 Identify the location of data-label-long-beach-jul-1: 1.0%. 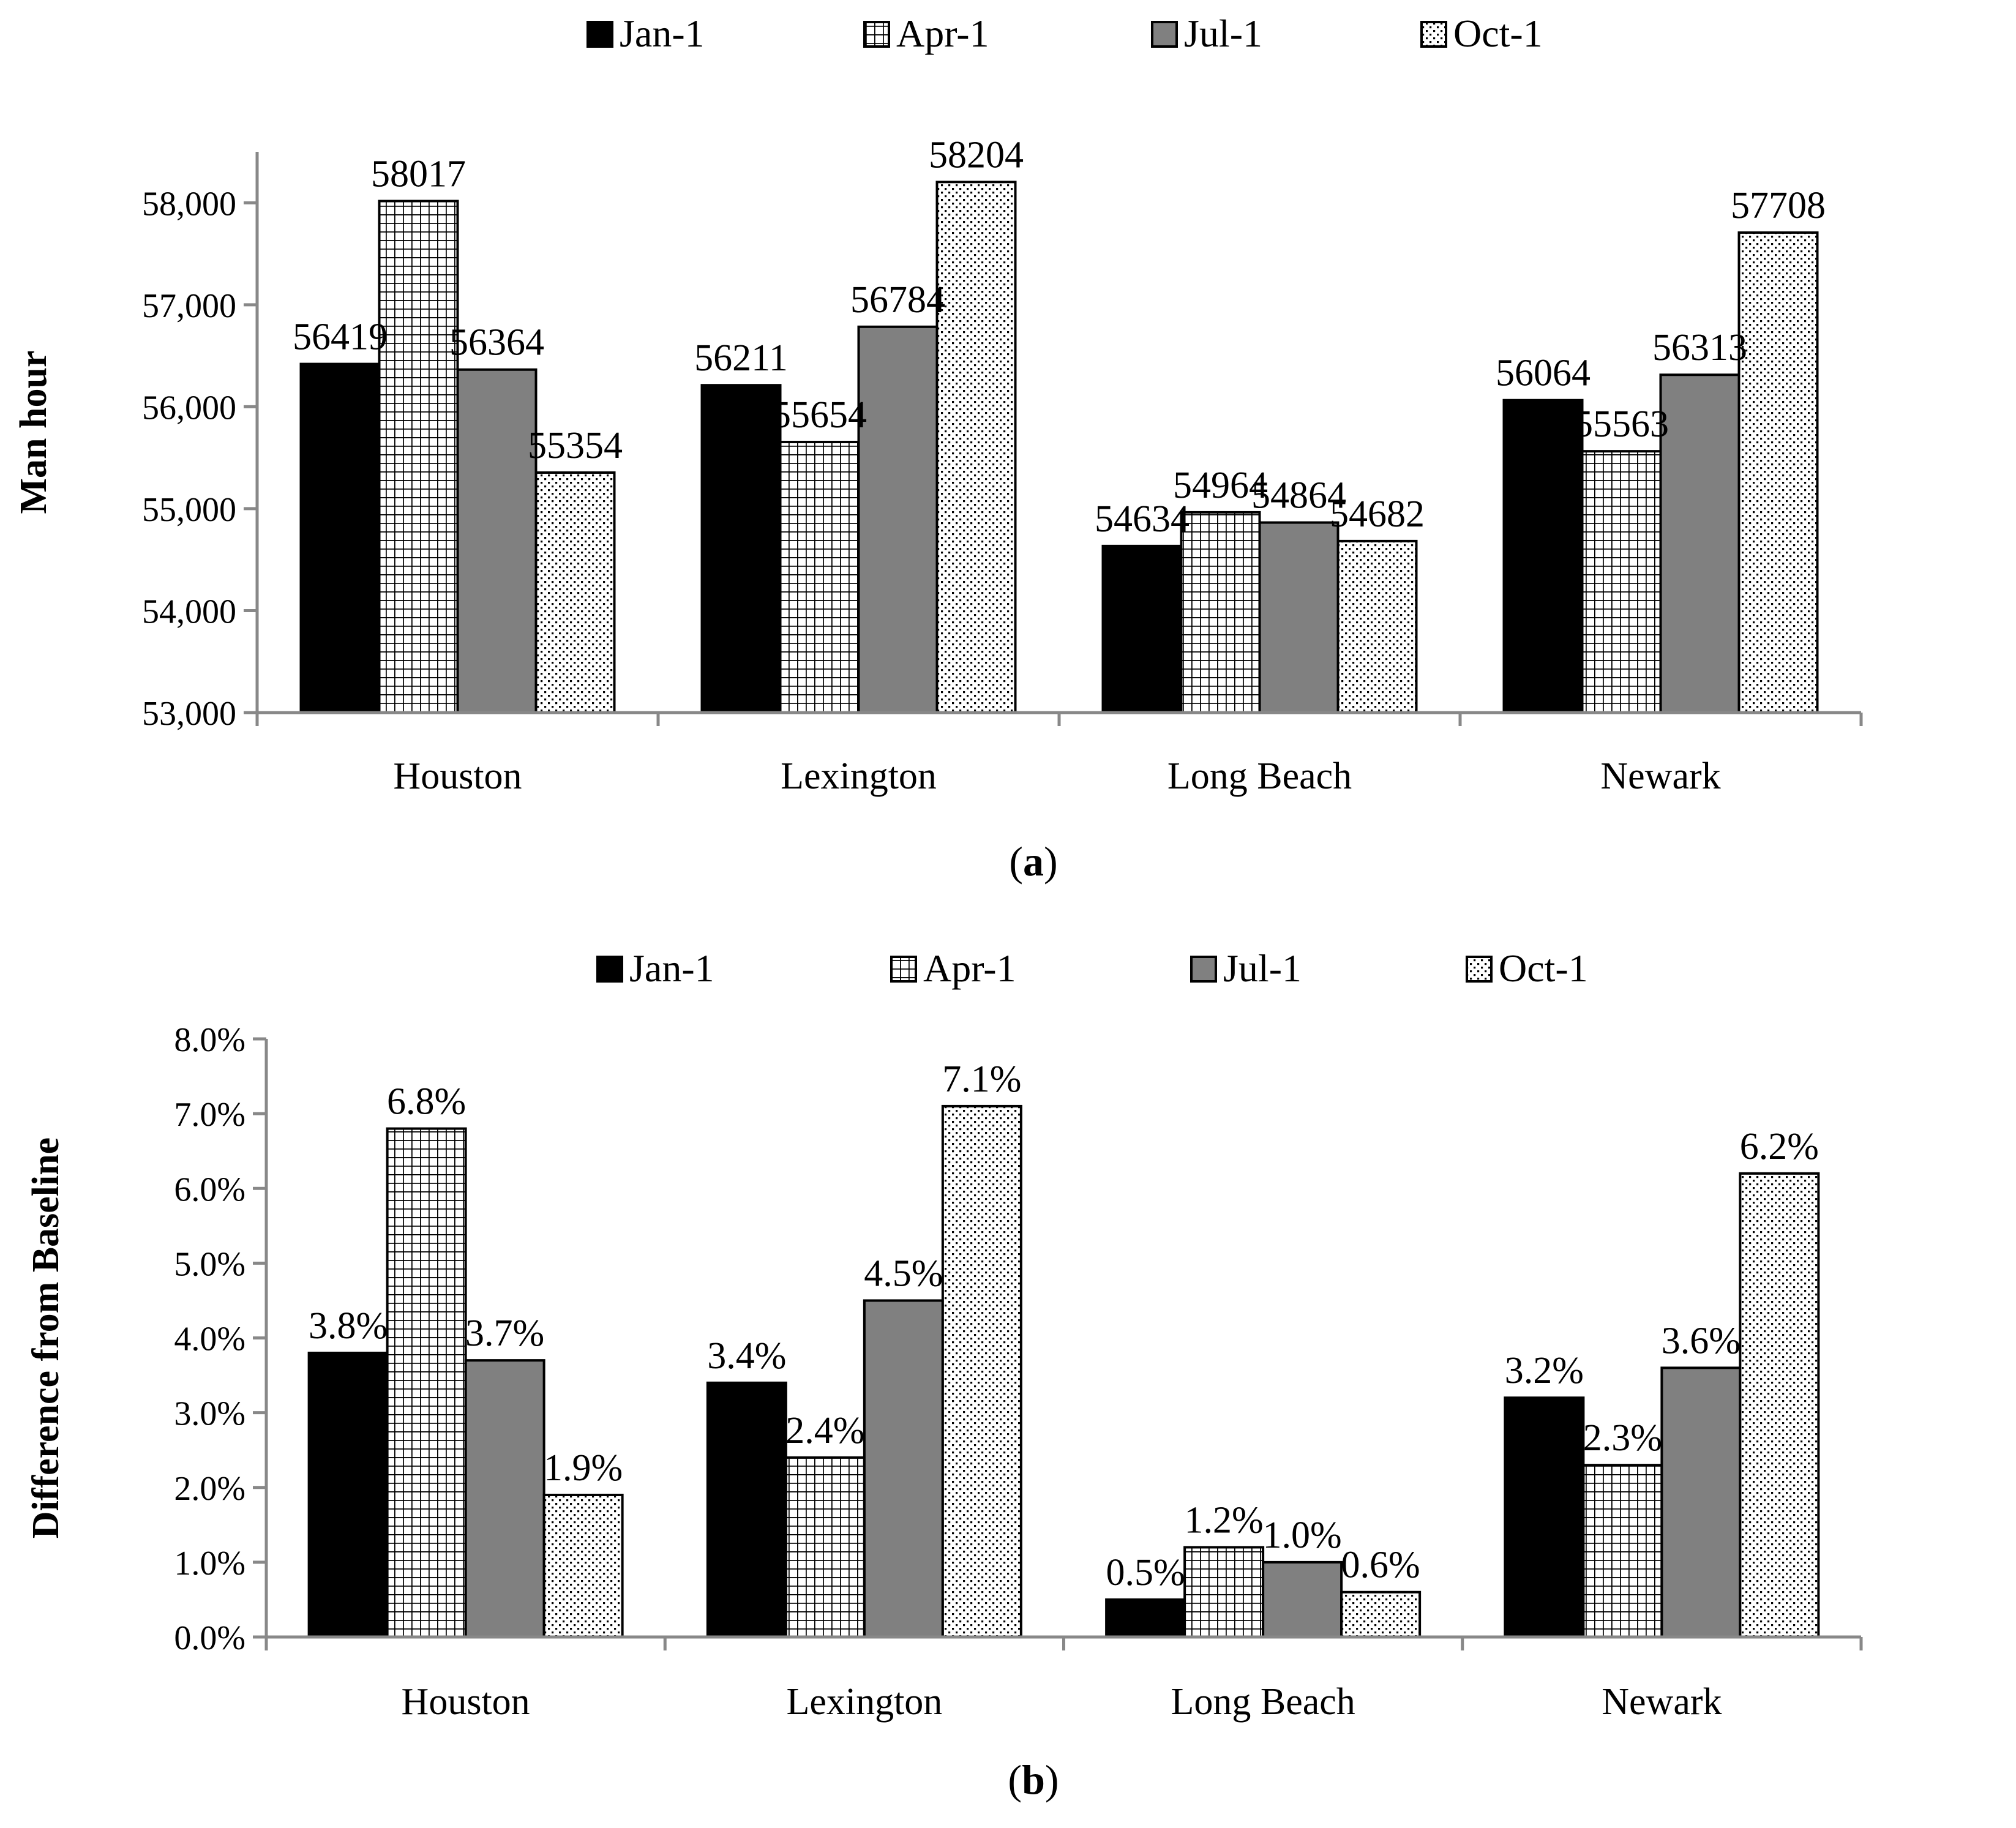
(1302, 1535).